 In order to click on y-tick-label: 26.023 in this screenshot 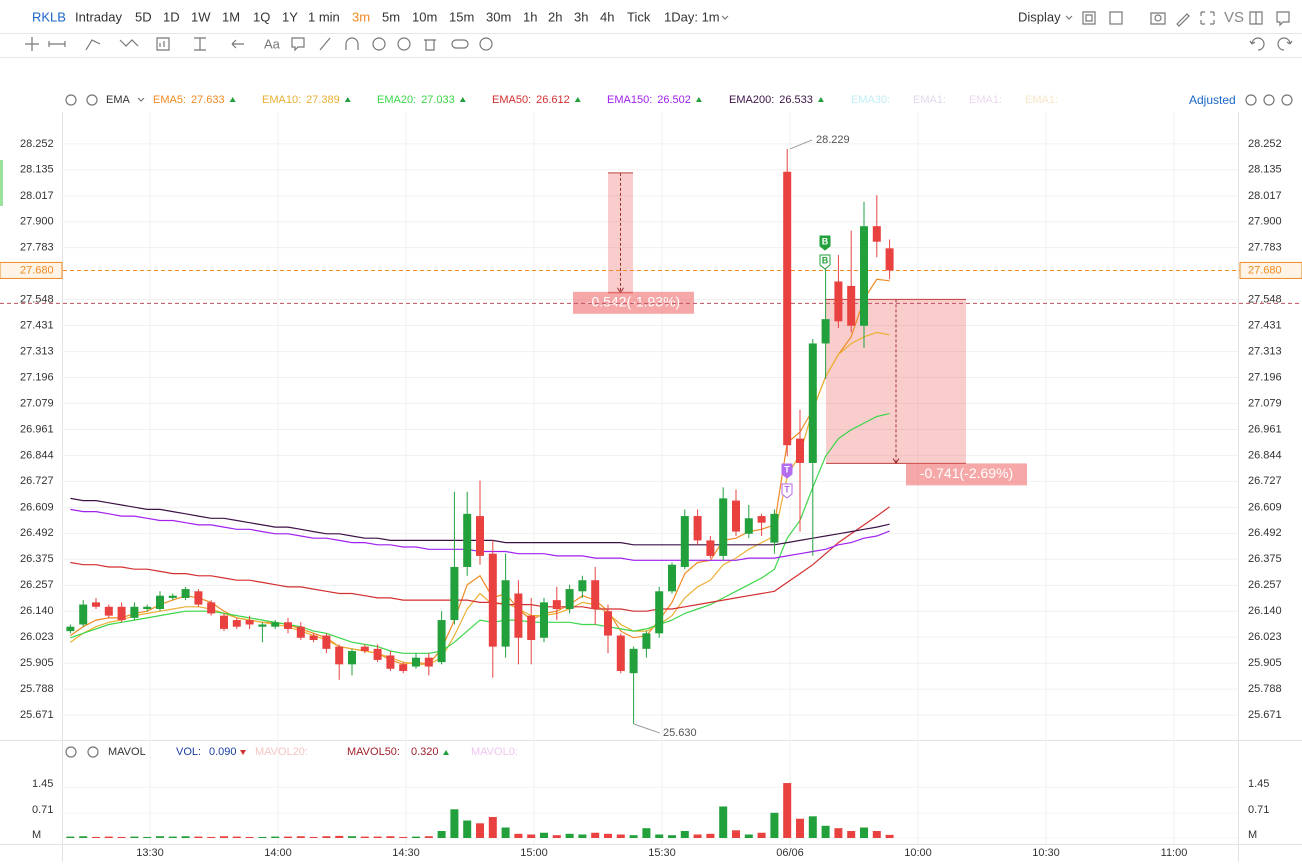, I will do `click(1265, 637)`.